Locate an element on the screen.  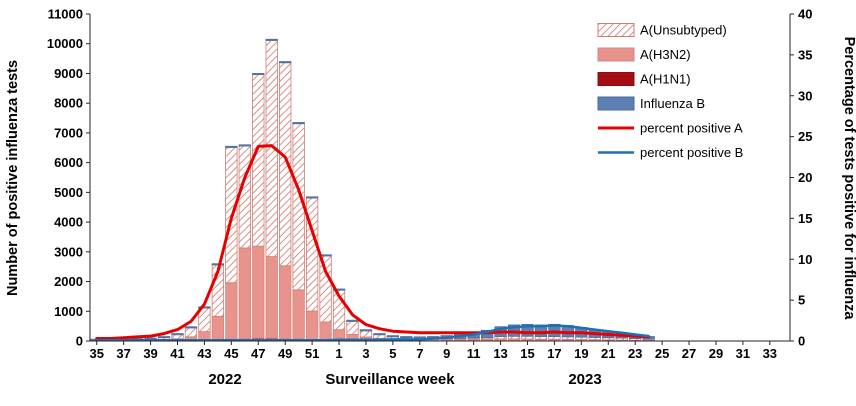
y-left-tick-label: 5000 is located at coordinates (68, 192).